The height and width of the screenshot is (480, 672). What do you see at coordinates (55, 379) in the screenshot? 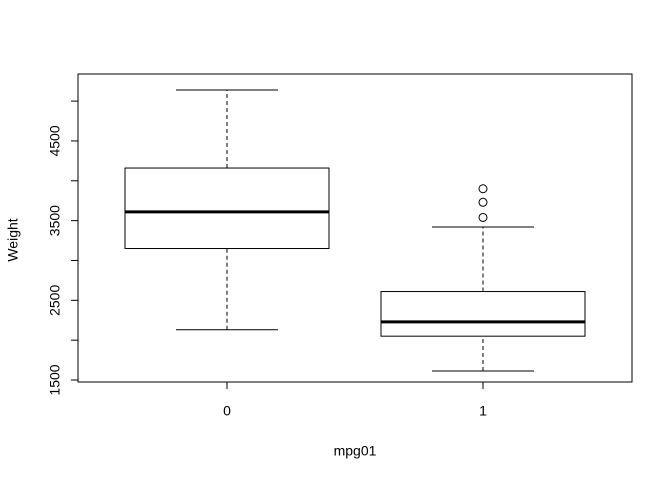
I see `y-tick-label: 1500` at bounding box center [55, 379].